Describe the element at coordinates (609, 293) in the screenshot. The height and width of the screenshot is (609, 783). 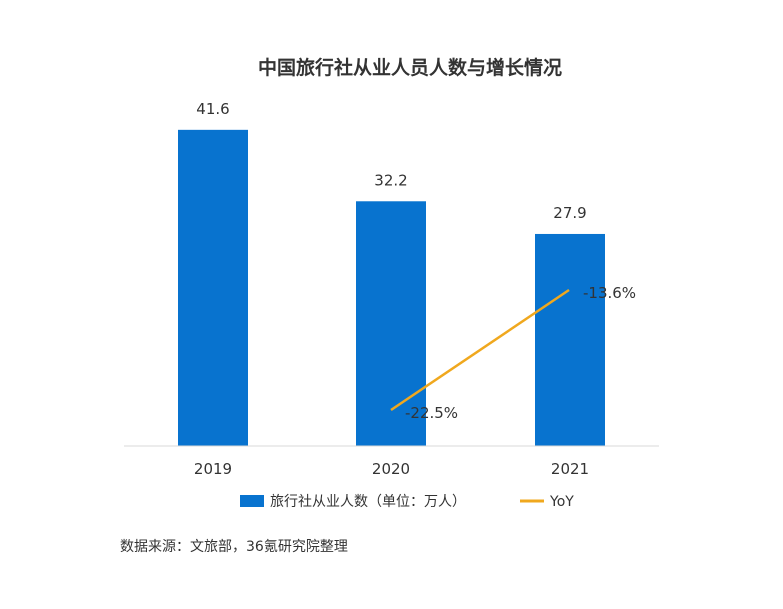
I see `yoy-label-2021: -13.6%` at that location.